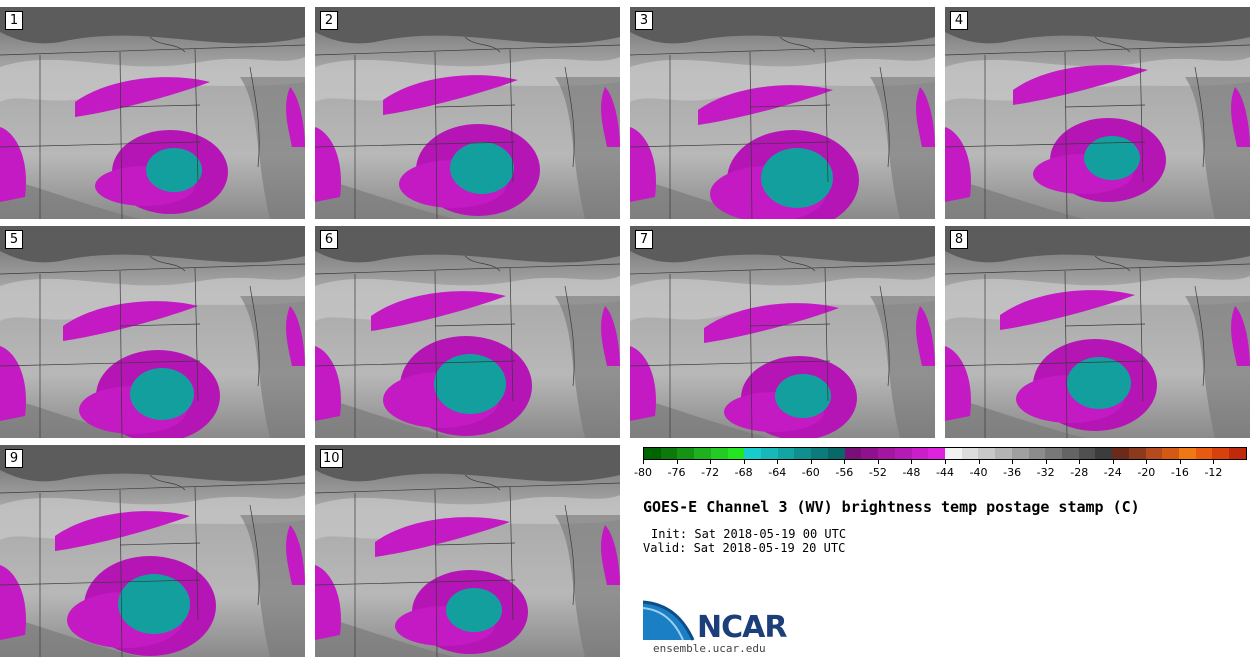 The width and height of the screenshot is (1260, 657). Describe the element at coordinates (152, 332) in the screenshot. I see `postage-stamp-panel: 5` at that location.